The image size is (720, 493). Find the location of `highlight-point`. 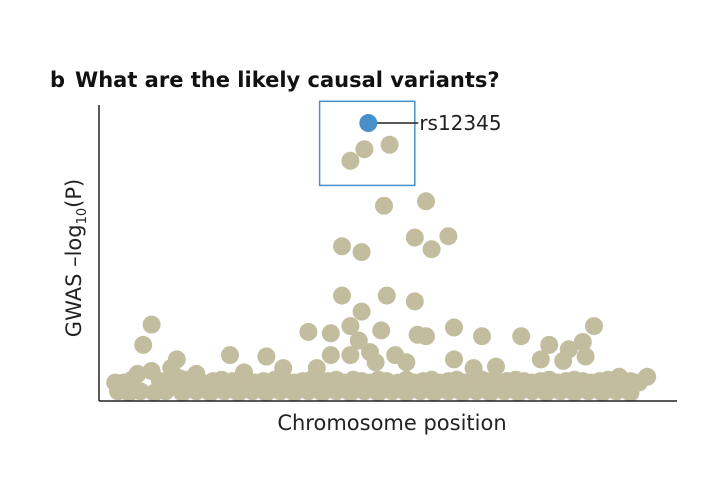

highlight-point is located at coordinates (368, 123).